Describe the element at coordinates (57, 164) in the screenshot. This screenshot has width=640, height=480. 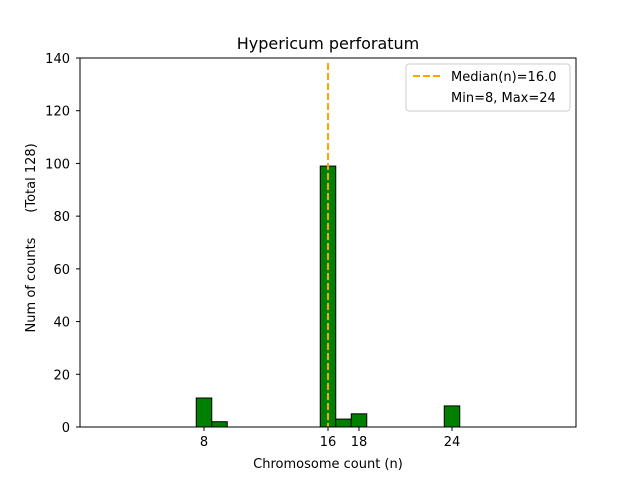
I see `y-tick-label: 100` at that location.